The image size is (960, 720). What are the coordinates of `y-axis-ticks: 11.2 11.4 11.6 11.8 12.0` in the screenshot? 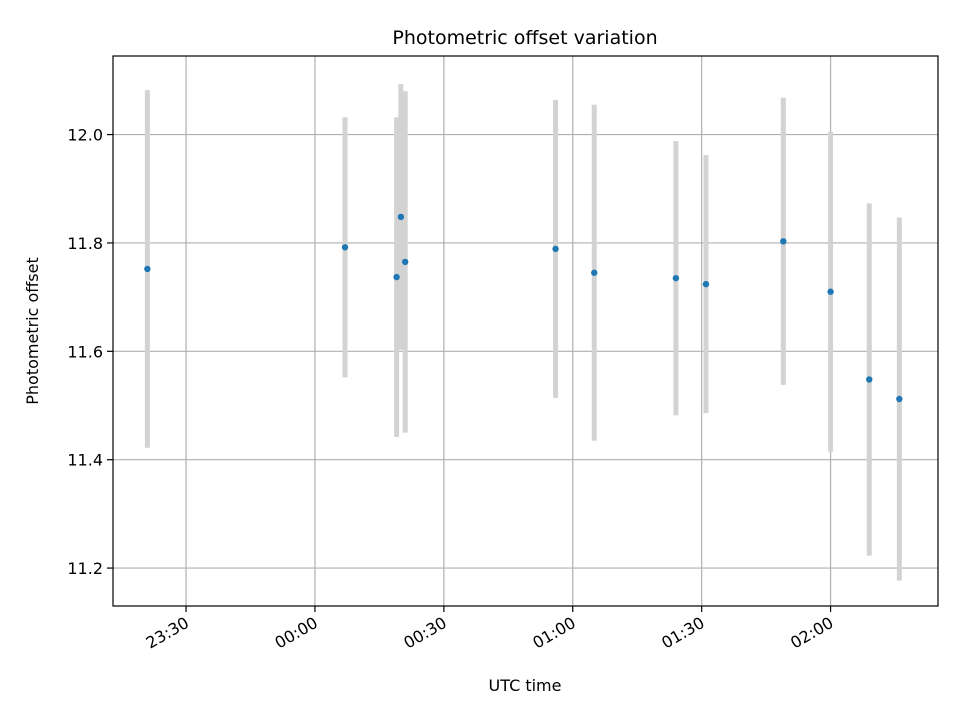 It's located at (90, 352).